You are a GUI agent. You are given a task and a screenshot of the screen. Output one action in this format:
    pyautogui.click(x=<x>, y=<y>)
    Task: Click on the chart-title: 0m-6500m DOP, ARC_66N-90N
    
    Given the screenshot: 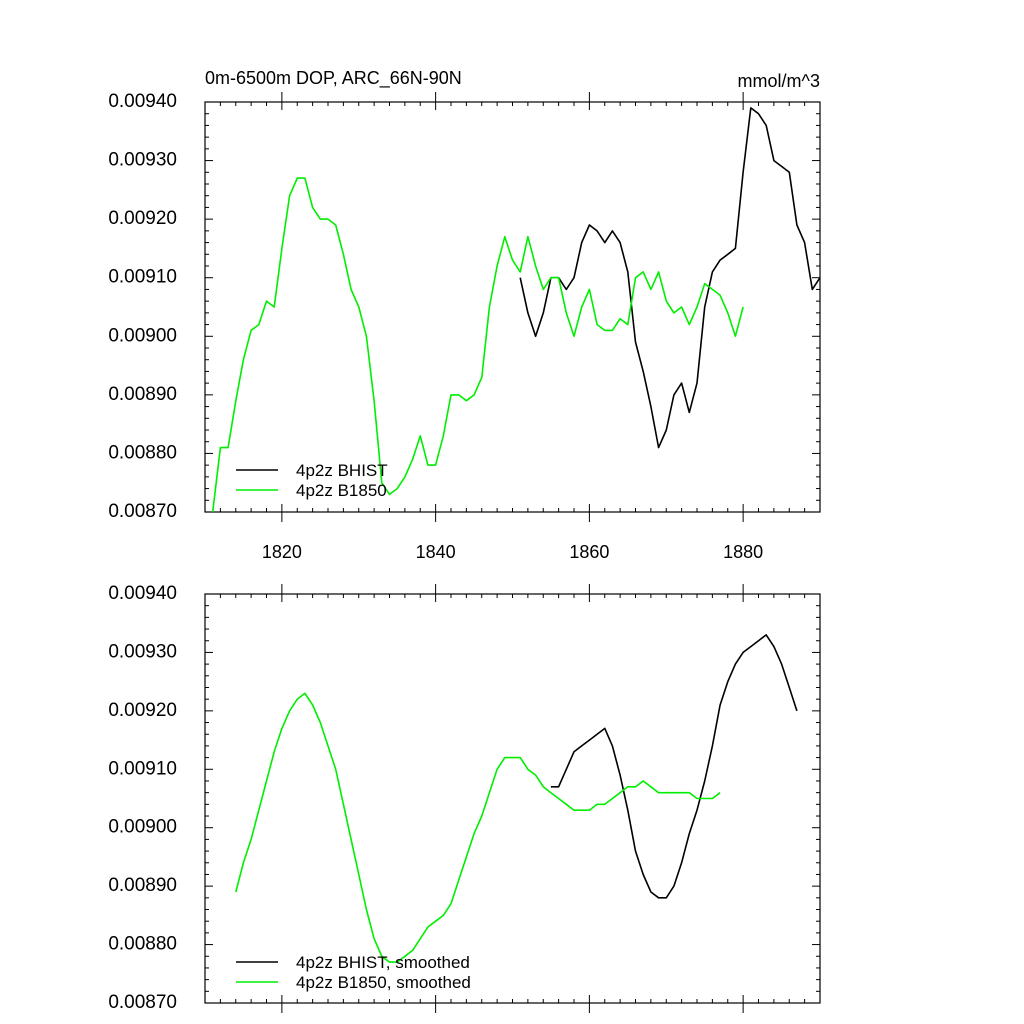 What is the action you would take?
    pyautogui.click(x=333, y=78)
    